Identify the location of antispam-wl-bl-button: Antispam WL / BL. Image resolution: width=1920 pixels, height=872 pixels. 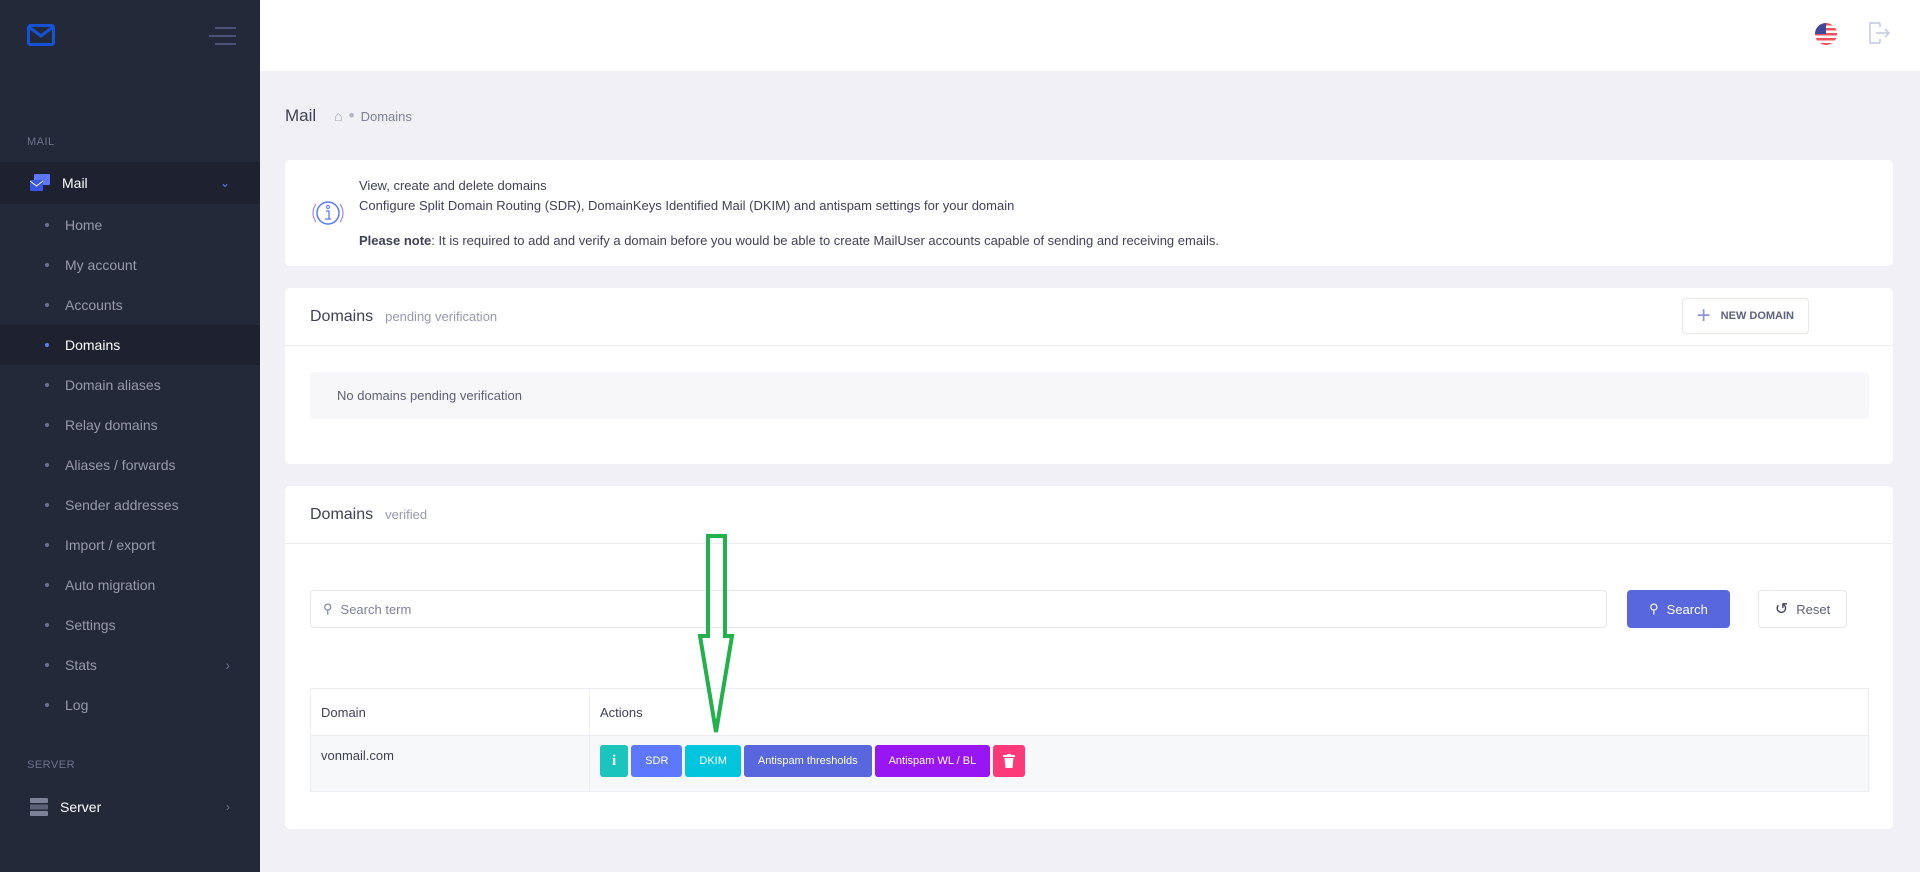
(932, 761).